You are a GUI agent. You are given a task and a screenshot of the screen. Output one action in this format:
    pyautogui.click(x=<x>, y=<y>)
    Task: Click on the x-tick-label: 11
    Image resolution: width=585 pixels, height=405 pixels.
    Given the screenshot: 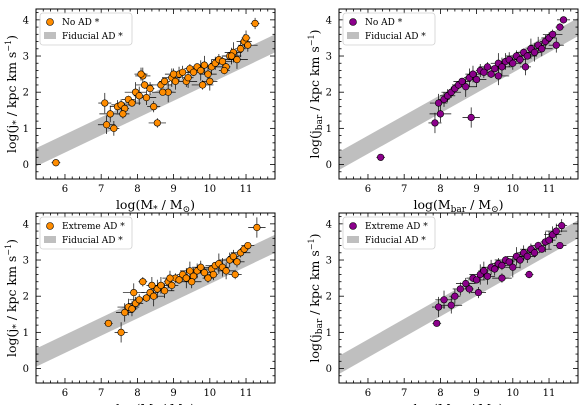 What is the action you would take?
    pyautogui.click(x=549, y=393)
    